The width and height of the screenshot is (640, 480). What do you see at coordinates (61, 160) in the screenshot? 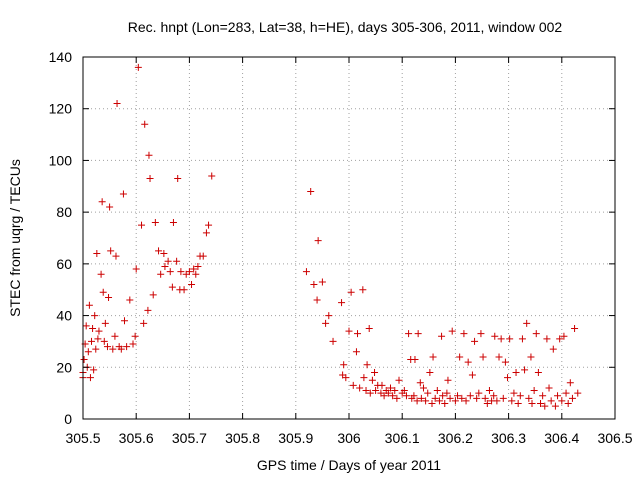
I see `y-tick-label: 100` at bounding box center [61, 160].